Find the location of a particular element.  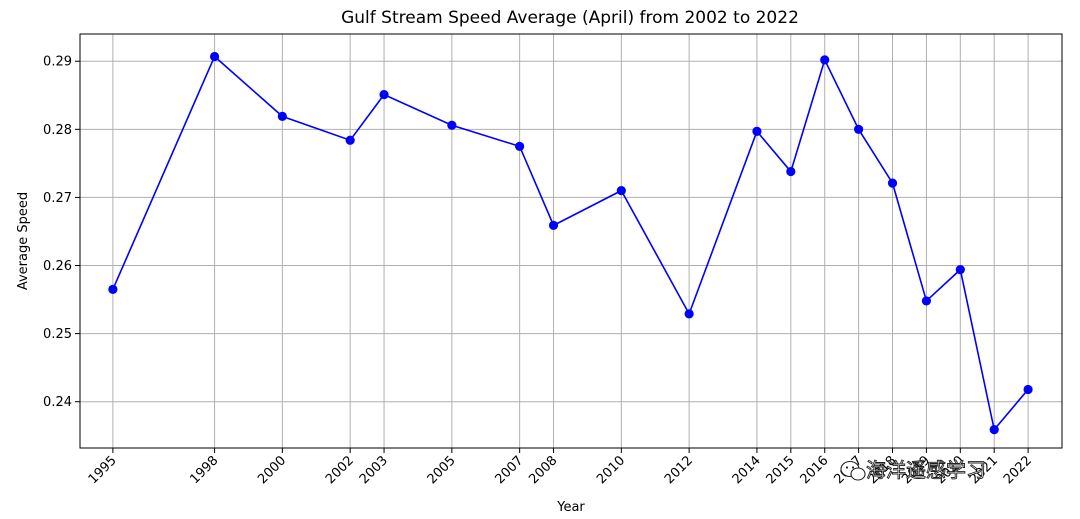

x-tick-label: 2016 is located at coordinates (815, 470).